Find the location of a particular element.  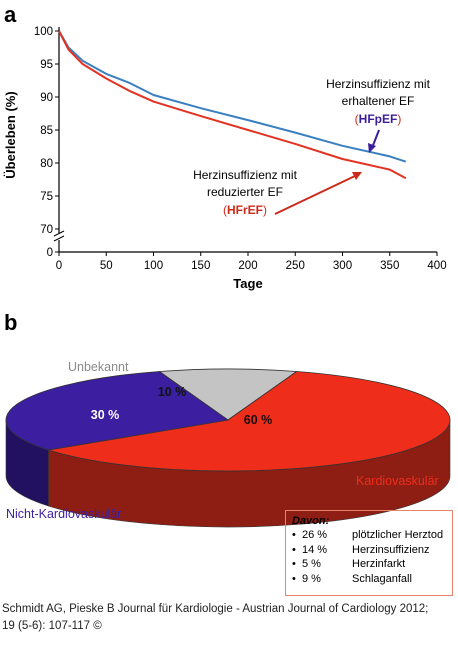

pie-slice-unbekannt is located at coordinates (228, 394).